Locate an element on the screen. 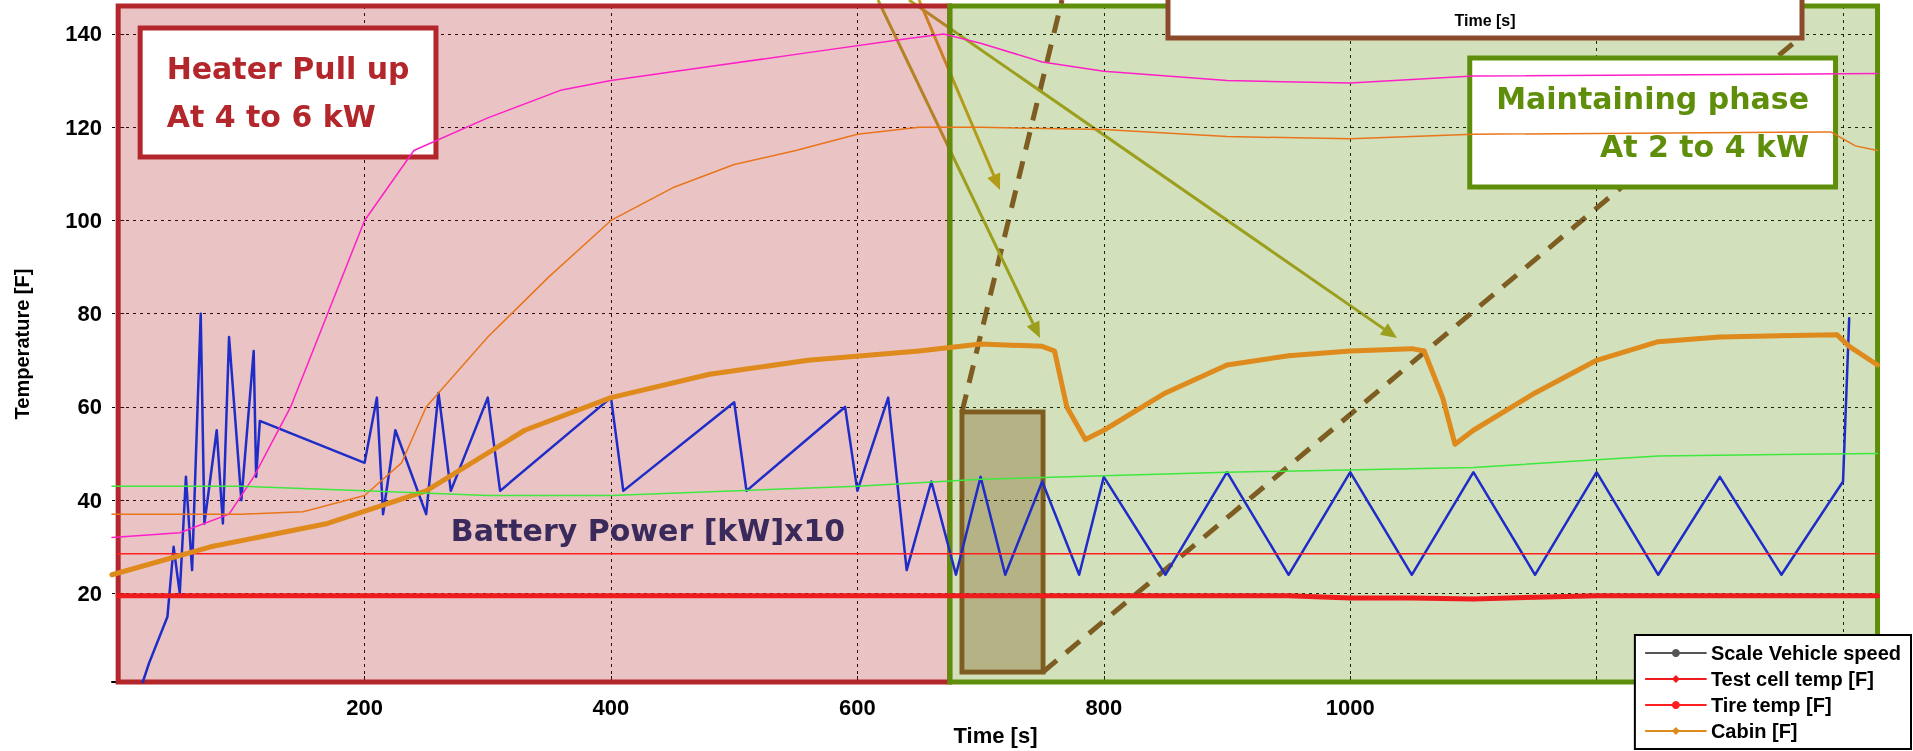 The height and width of the screenshot is (751, 1913). x-tick-label: 800 is located at coordinates (1104, 707).